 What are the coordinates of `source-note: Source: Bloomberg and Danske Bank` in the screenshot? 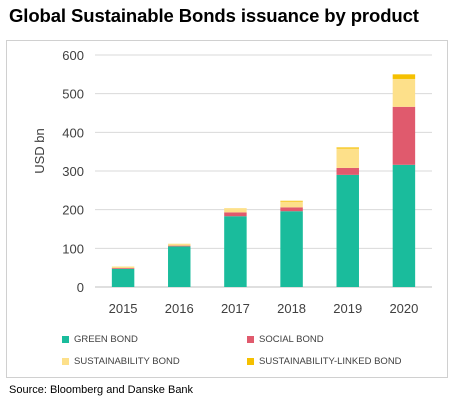 It's located at (101, 390).